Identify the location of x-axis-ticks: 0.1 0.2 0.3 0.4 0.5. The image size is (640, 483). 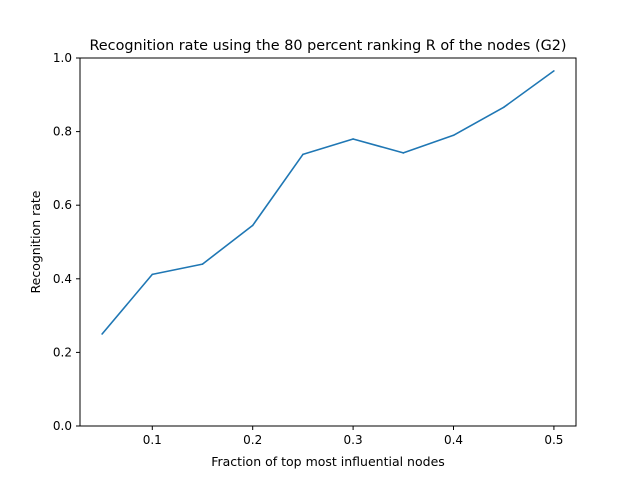
(353, 436).